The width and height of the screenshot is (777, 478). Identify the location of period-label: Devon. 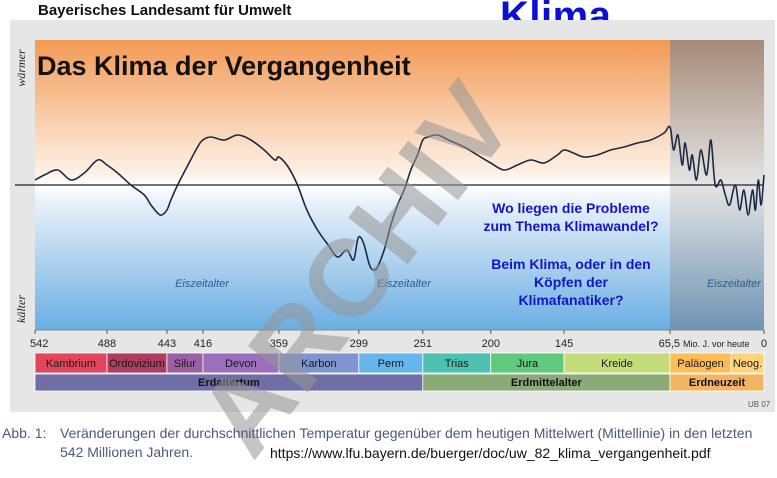
(241, 364).